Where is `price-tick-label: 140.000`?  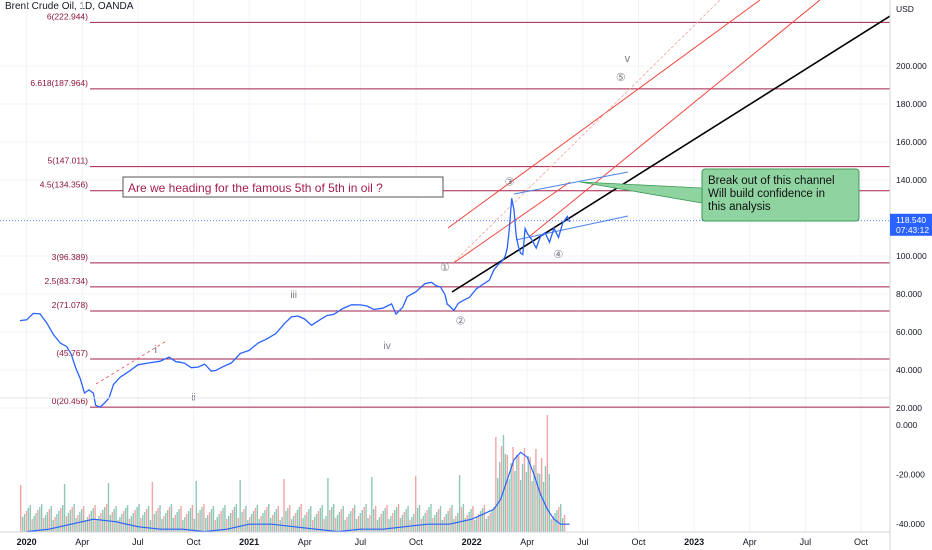
price-tick-label: 140.000 is located at coordinates (911, 180).